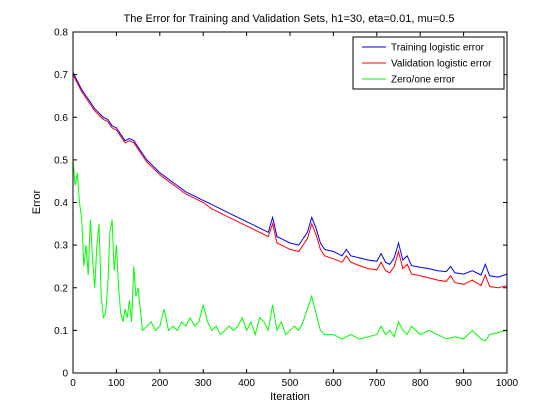  I want to click on legend-label-2: Validation logistic error, so click(441, 64).